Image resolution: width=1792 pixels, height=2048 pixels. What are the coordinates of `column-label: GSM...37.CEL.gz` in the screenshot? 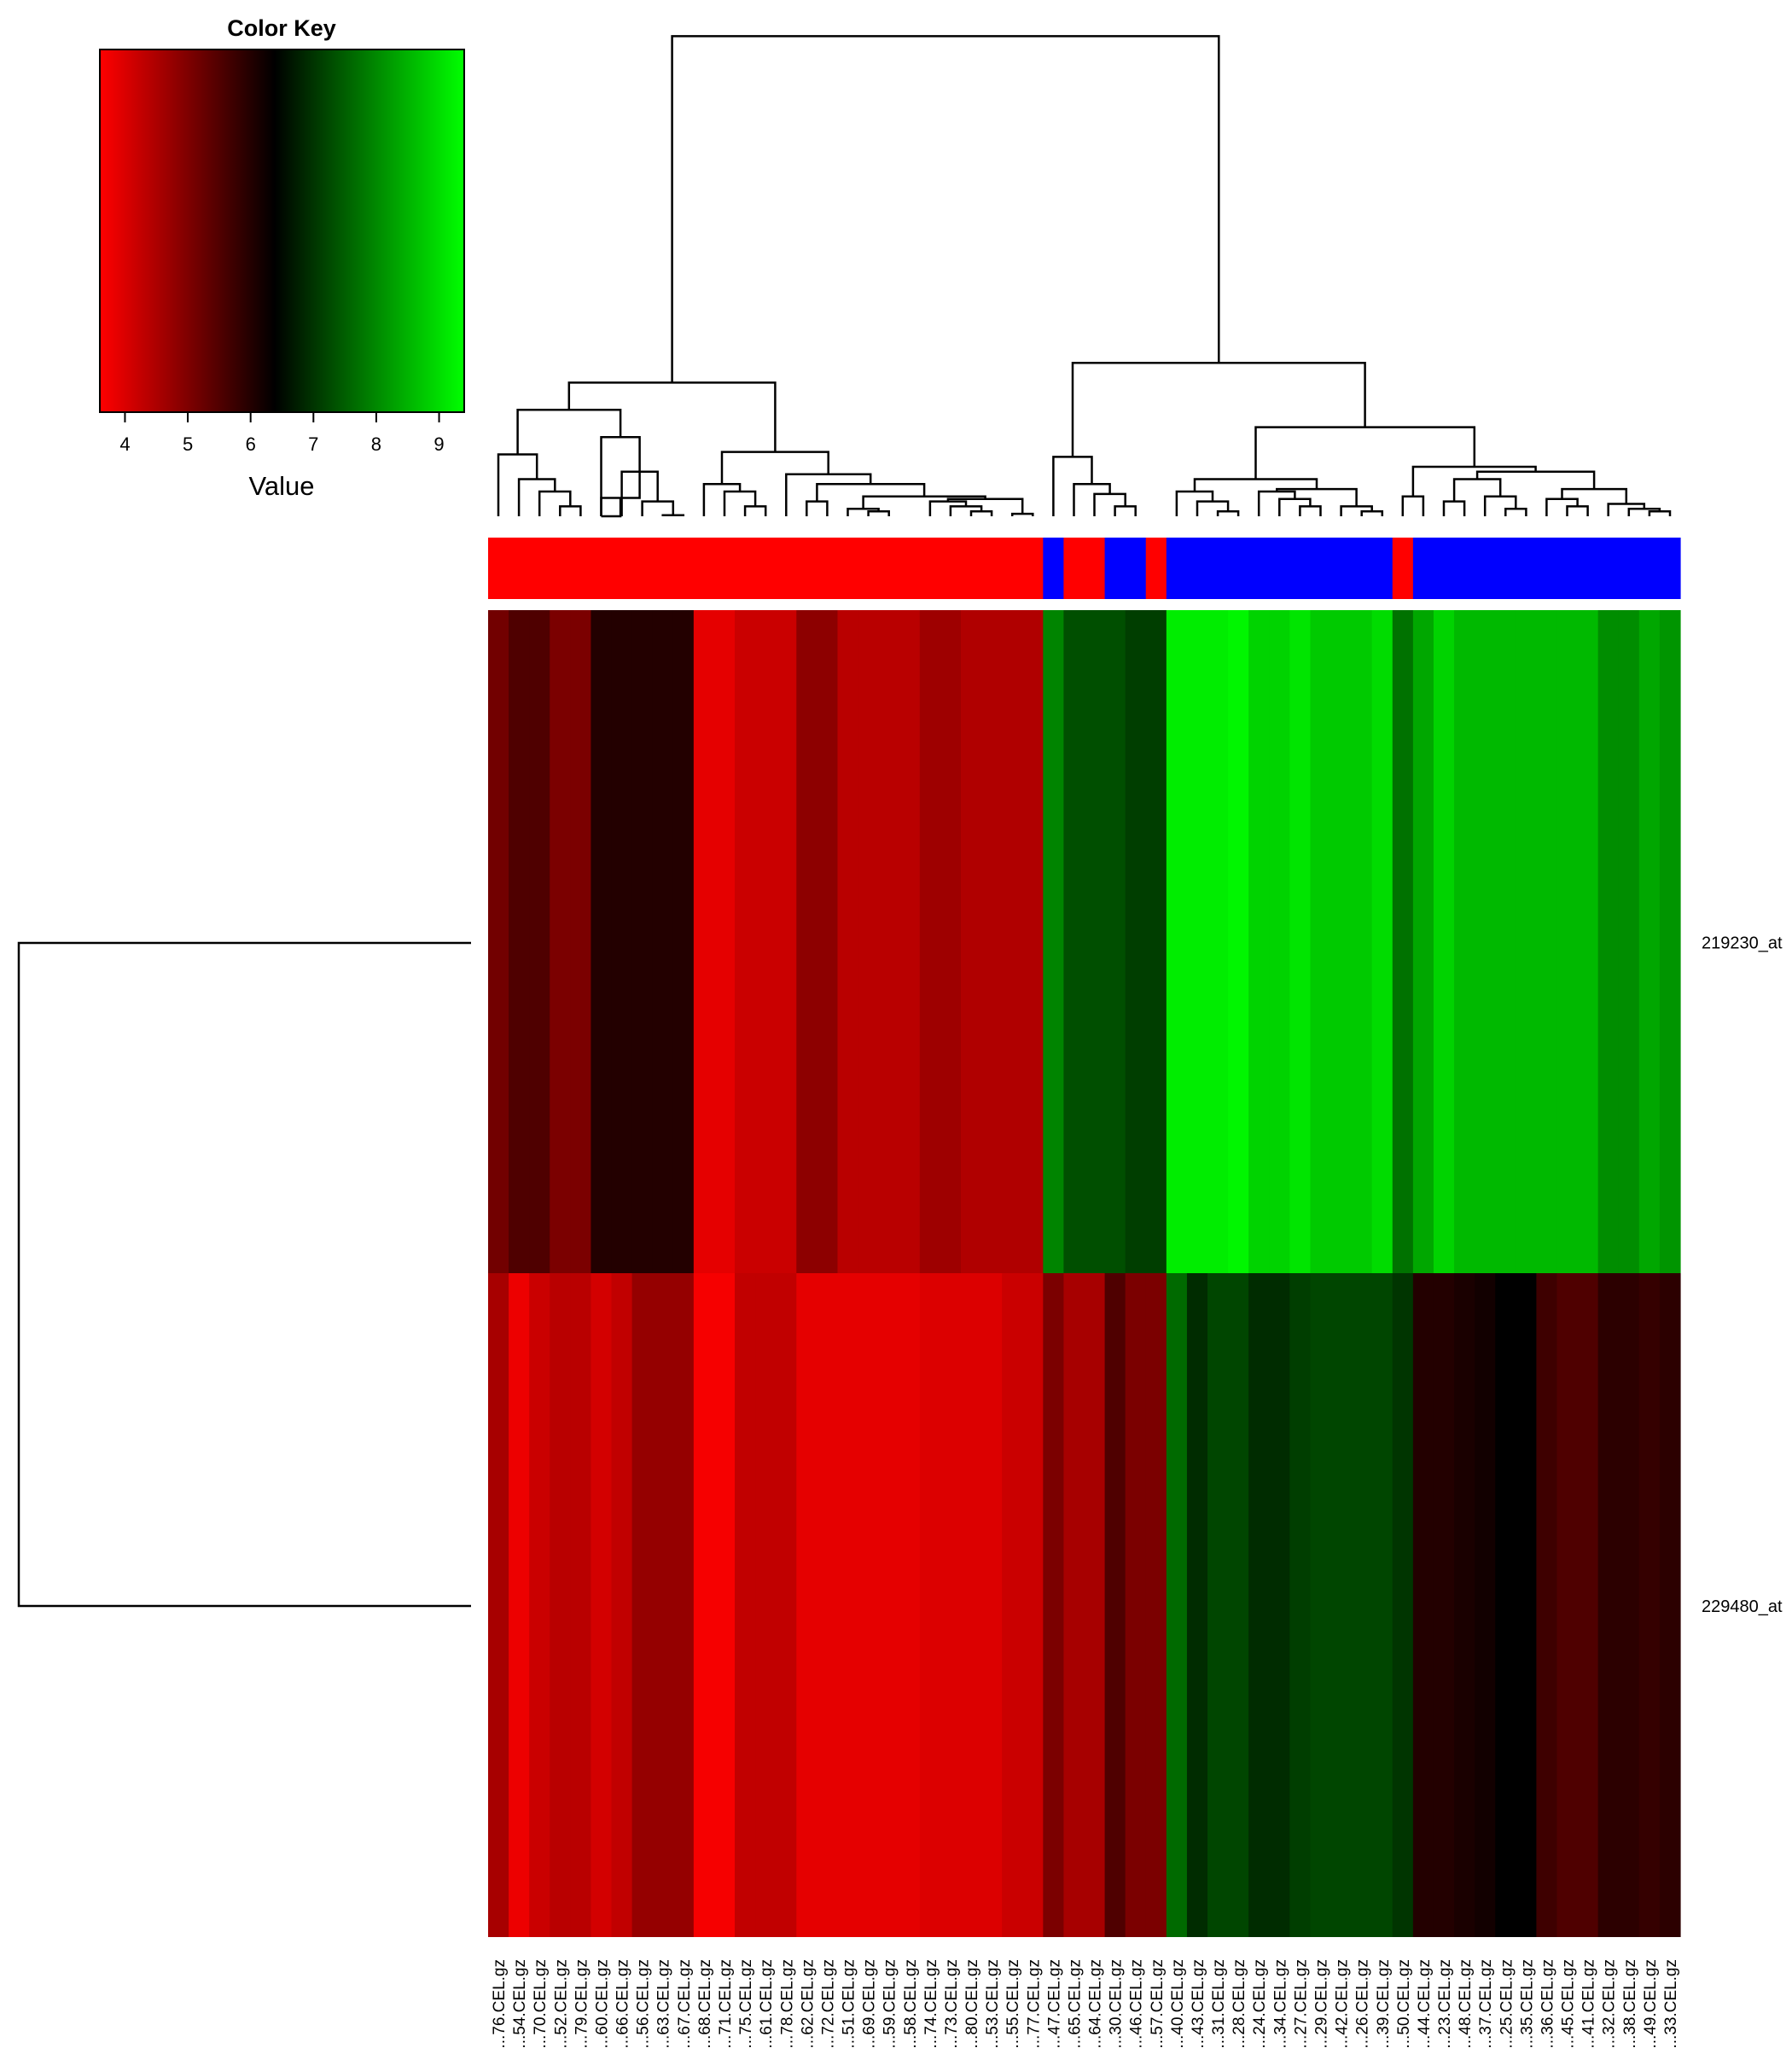 It's located at (1486, 2004).